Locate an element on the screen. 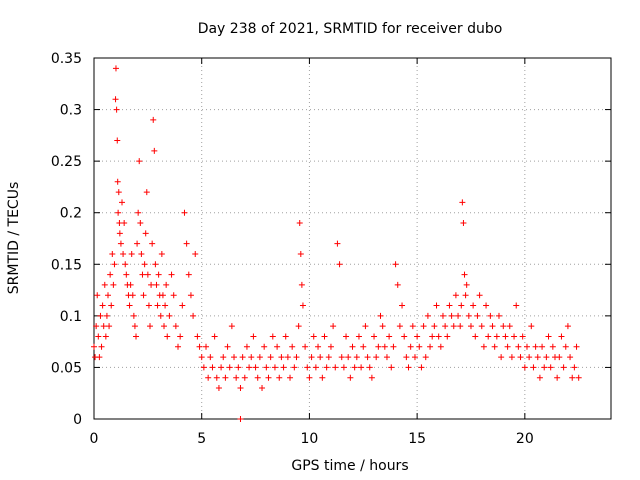 Image resolution: width=640 pixels, height=480 pixels. x-tick-label: 0 is located at coordinates (94, 439).